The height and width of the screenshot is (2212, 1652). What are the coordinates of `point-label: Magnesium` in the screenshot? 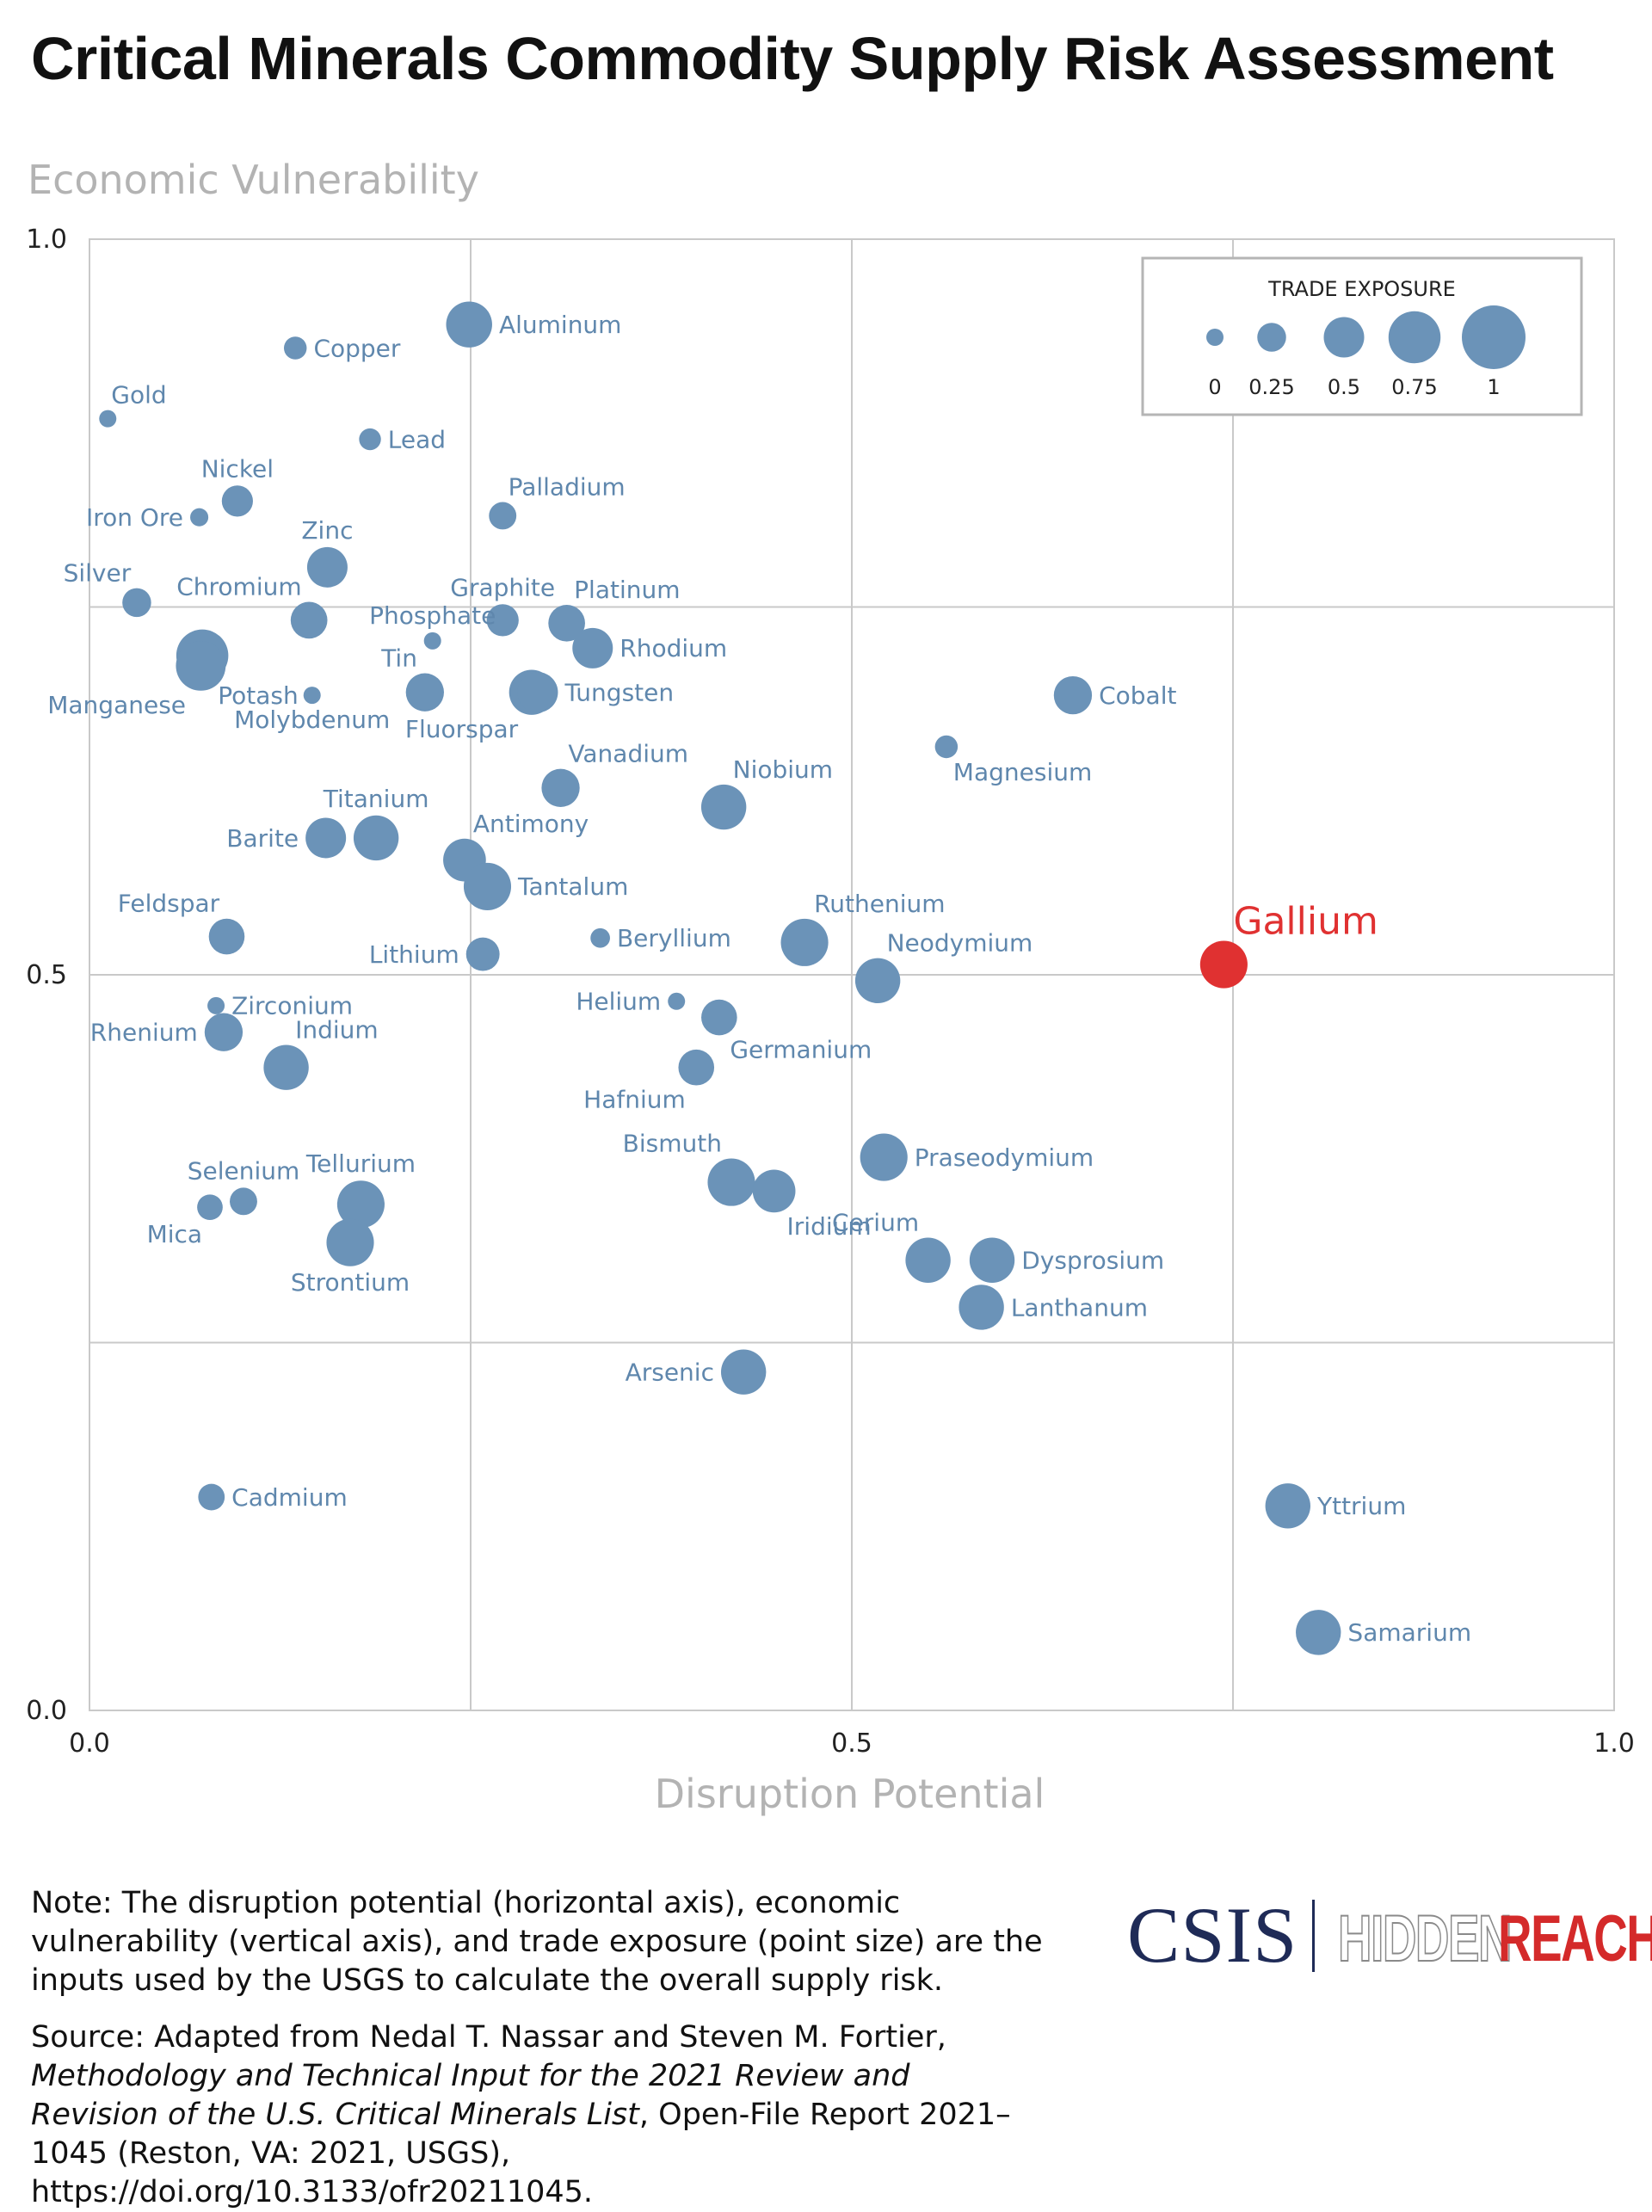 It's located at (1023, 772).